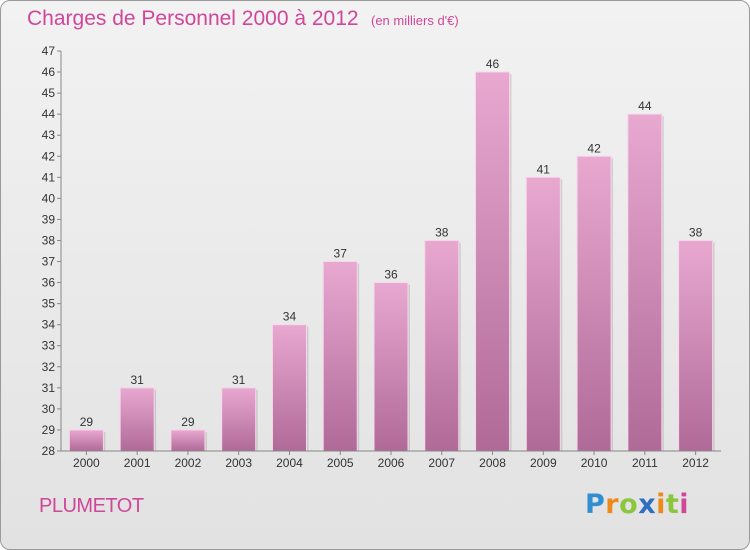 Image resolution: width=750 pixels, height=550 pixels. What do you see at coordinates (290, 317) in the screenshot?
I see `bar-value-label: 34` at bounding box center [290, 317].